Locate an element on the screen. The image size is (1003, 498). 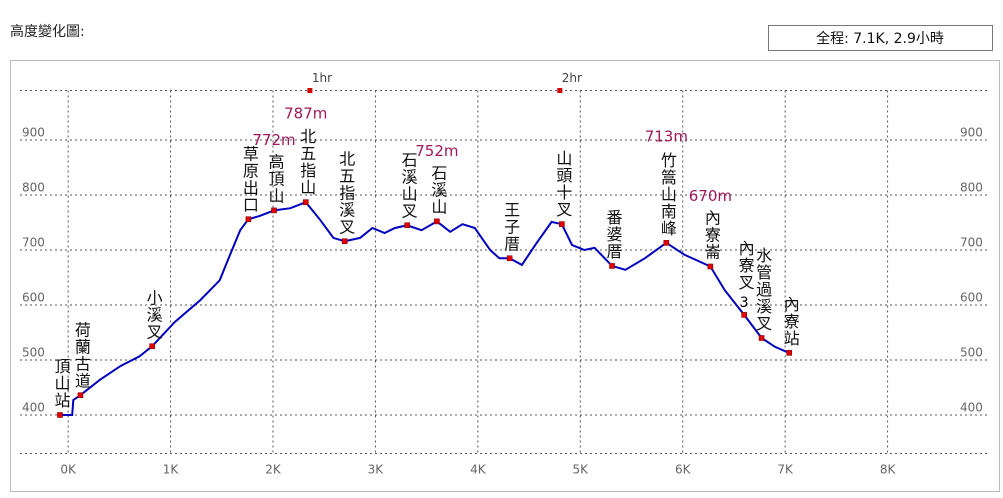
waypoint-name: 王子厝 is located at coordinates (510, 226).